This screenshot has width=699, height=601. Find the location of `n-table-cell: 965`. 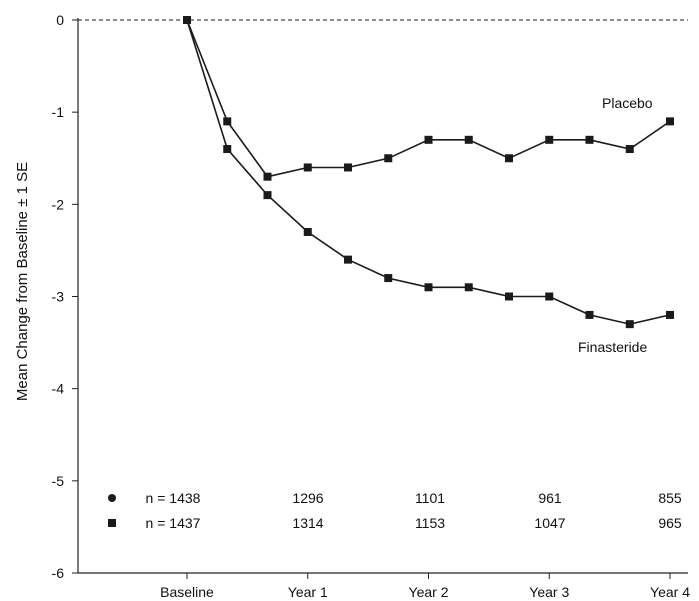

n-table-cell: 965 is located at coordinates (670, 523).